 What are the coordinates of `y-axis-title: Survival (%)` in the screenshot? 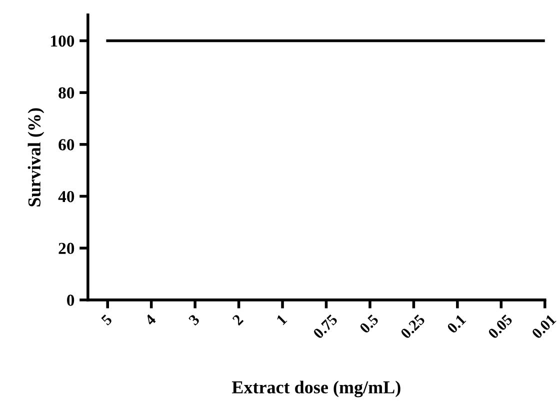 It's located at (36, 157).